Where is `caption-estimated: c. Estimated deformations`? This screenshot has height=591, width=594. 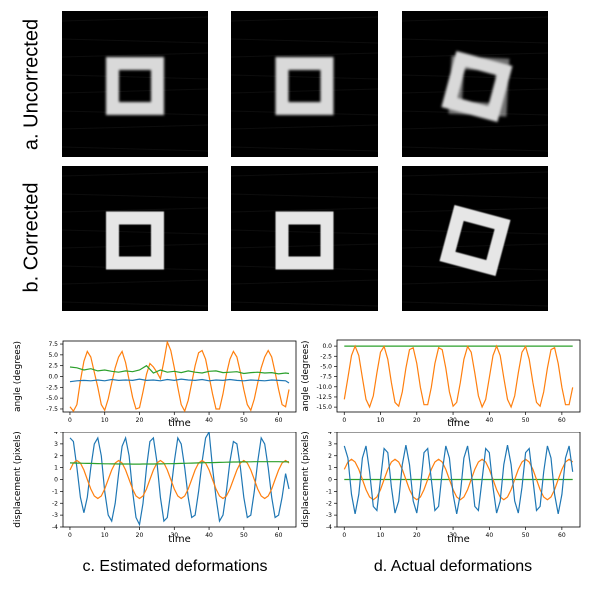 caption-estimated: c. Estimated deformations is located at coordinates (175, 566).